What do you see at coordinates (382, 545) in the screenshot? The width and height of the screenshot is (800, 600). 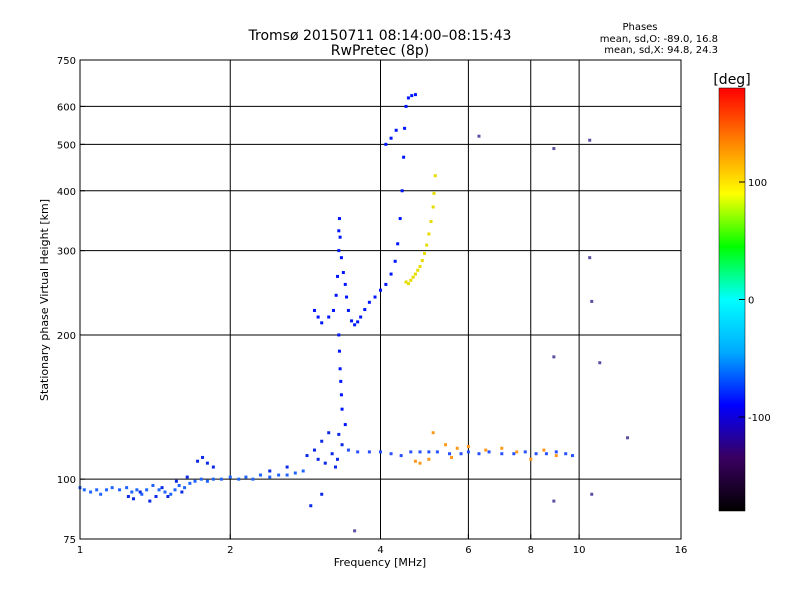 I see `x-axis-ticks: 1 2 4 6 8 10 16` at bounding box center [382, 545].